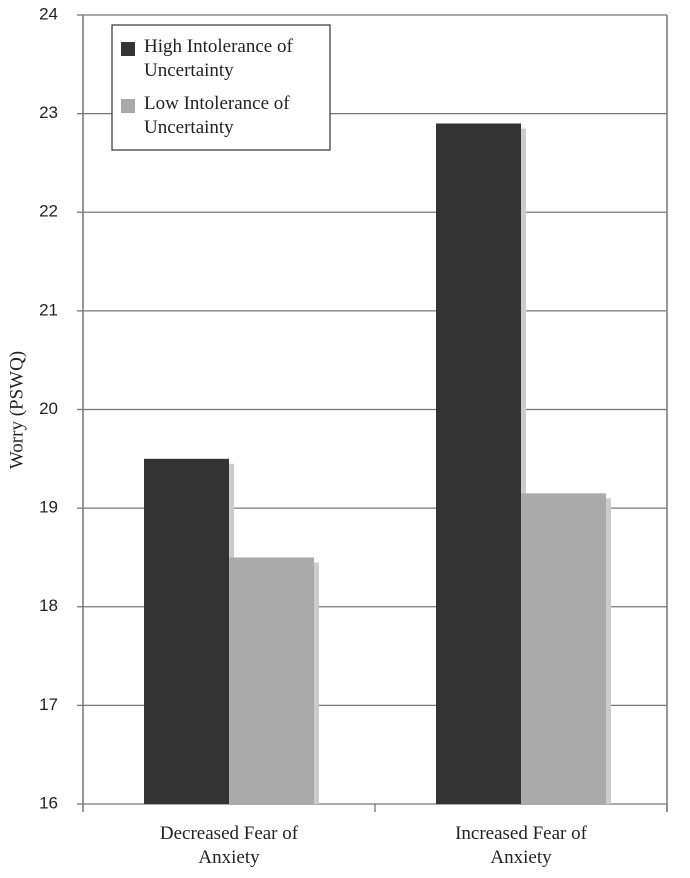 Image resolution: width=690 pixels, height=878 pixels. What do you see at coordinates (48, 112) in the screenshot?
I see `y-tick-label: 23` at bounding box center [48, 112].